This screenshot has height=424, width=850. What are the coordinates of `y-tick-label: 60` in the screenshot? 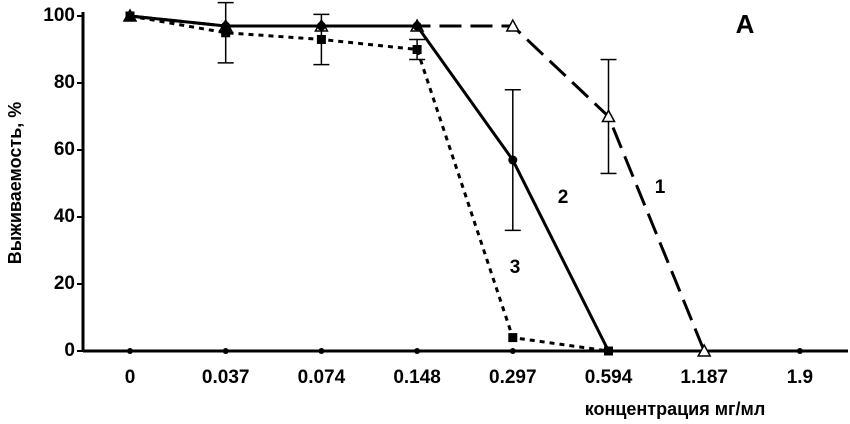 It's located at (64, 149).